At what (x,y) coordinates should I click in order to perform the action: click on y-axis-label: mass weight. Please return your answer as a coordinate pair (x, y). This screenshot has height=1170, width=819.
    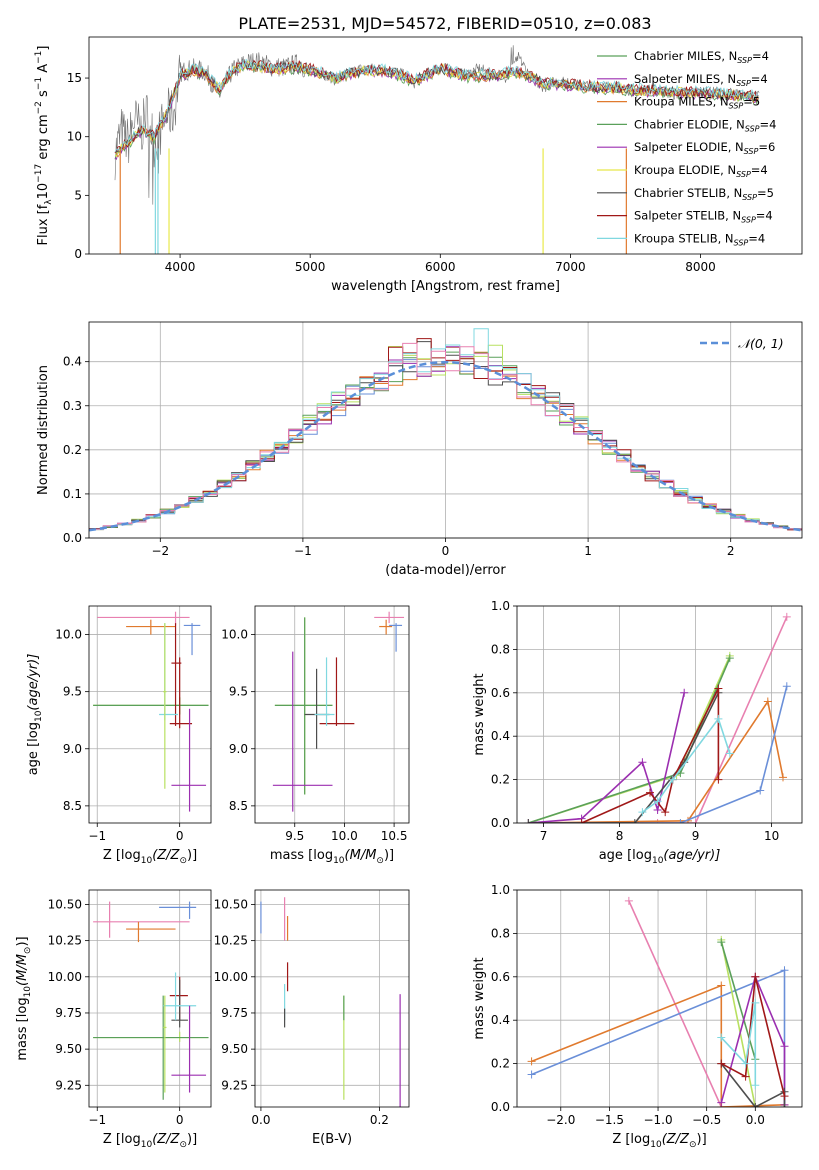
    Looking at the image, I should click on (479, 714).